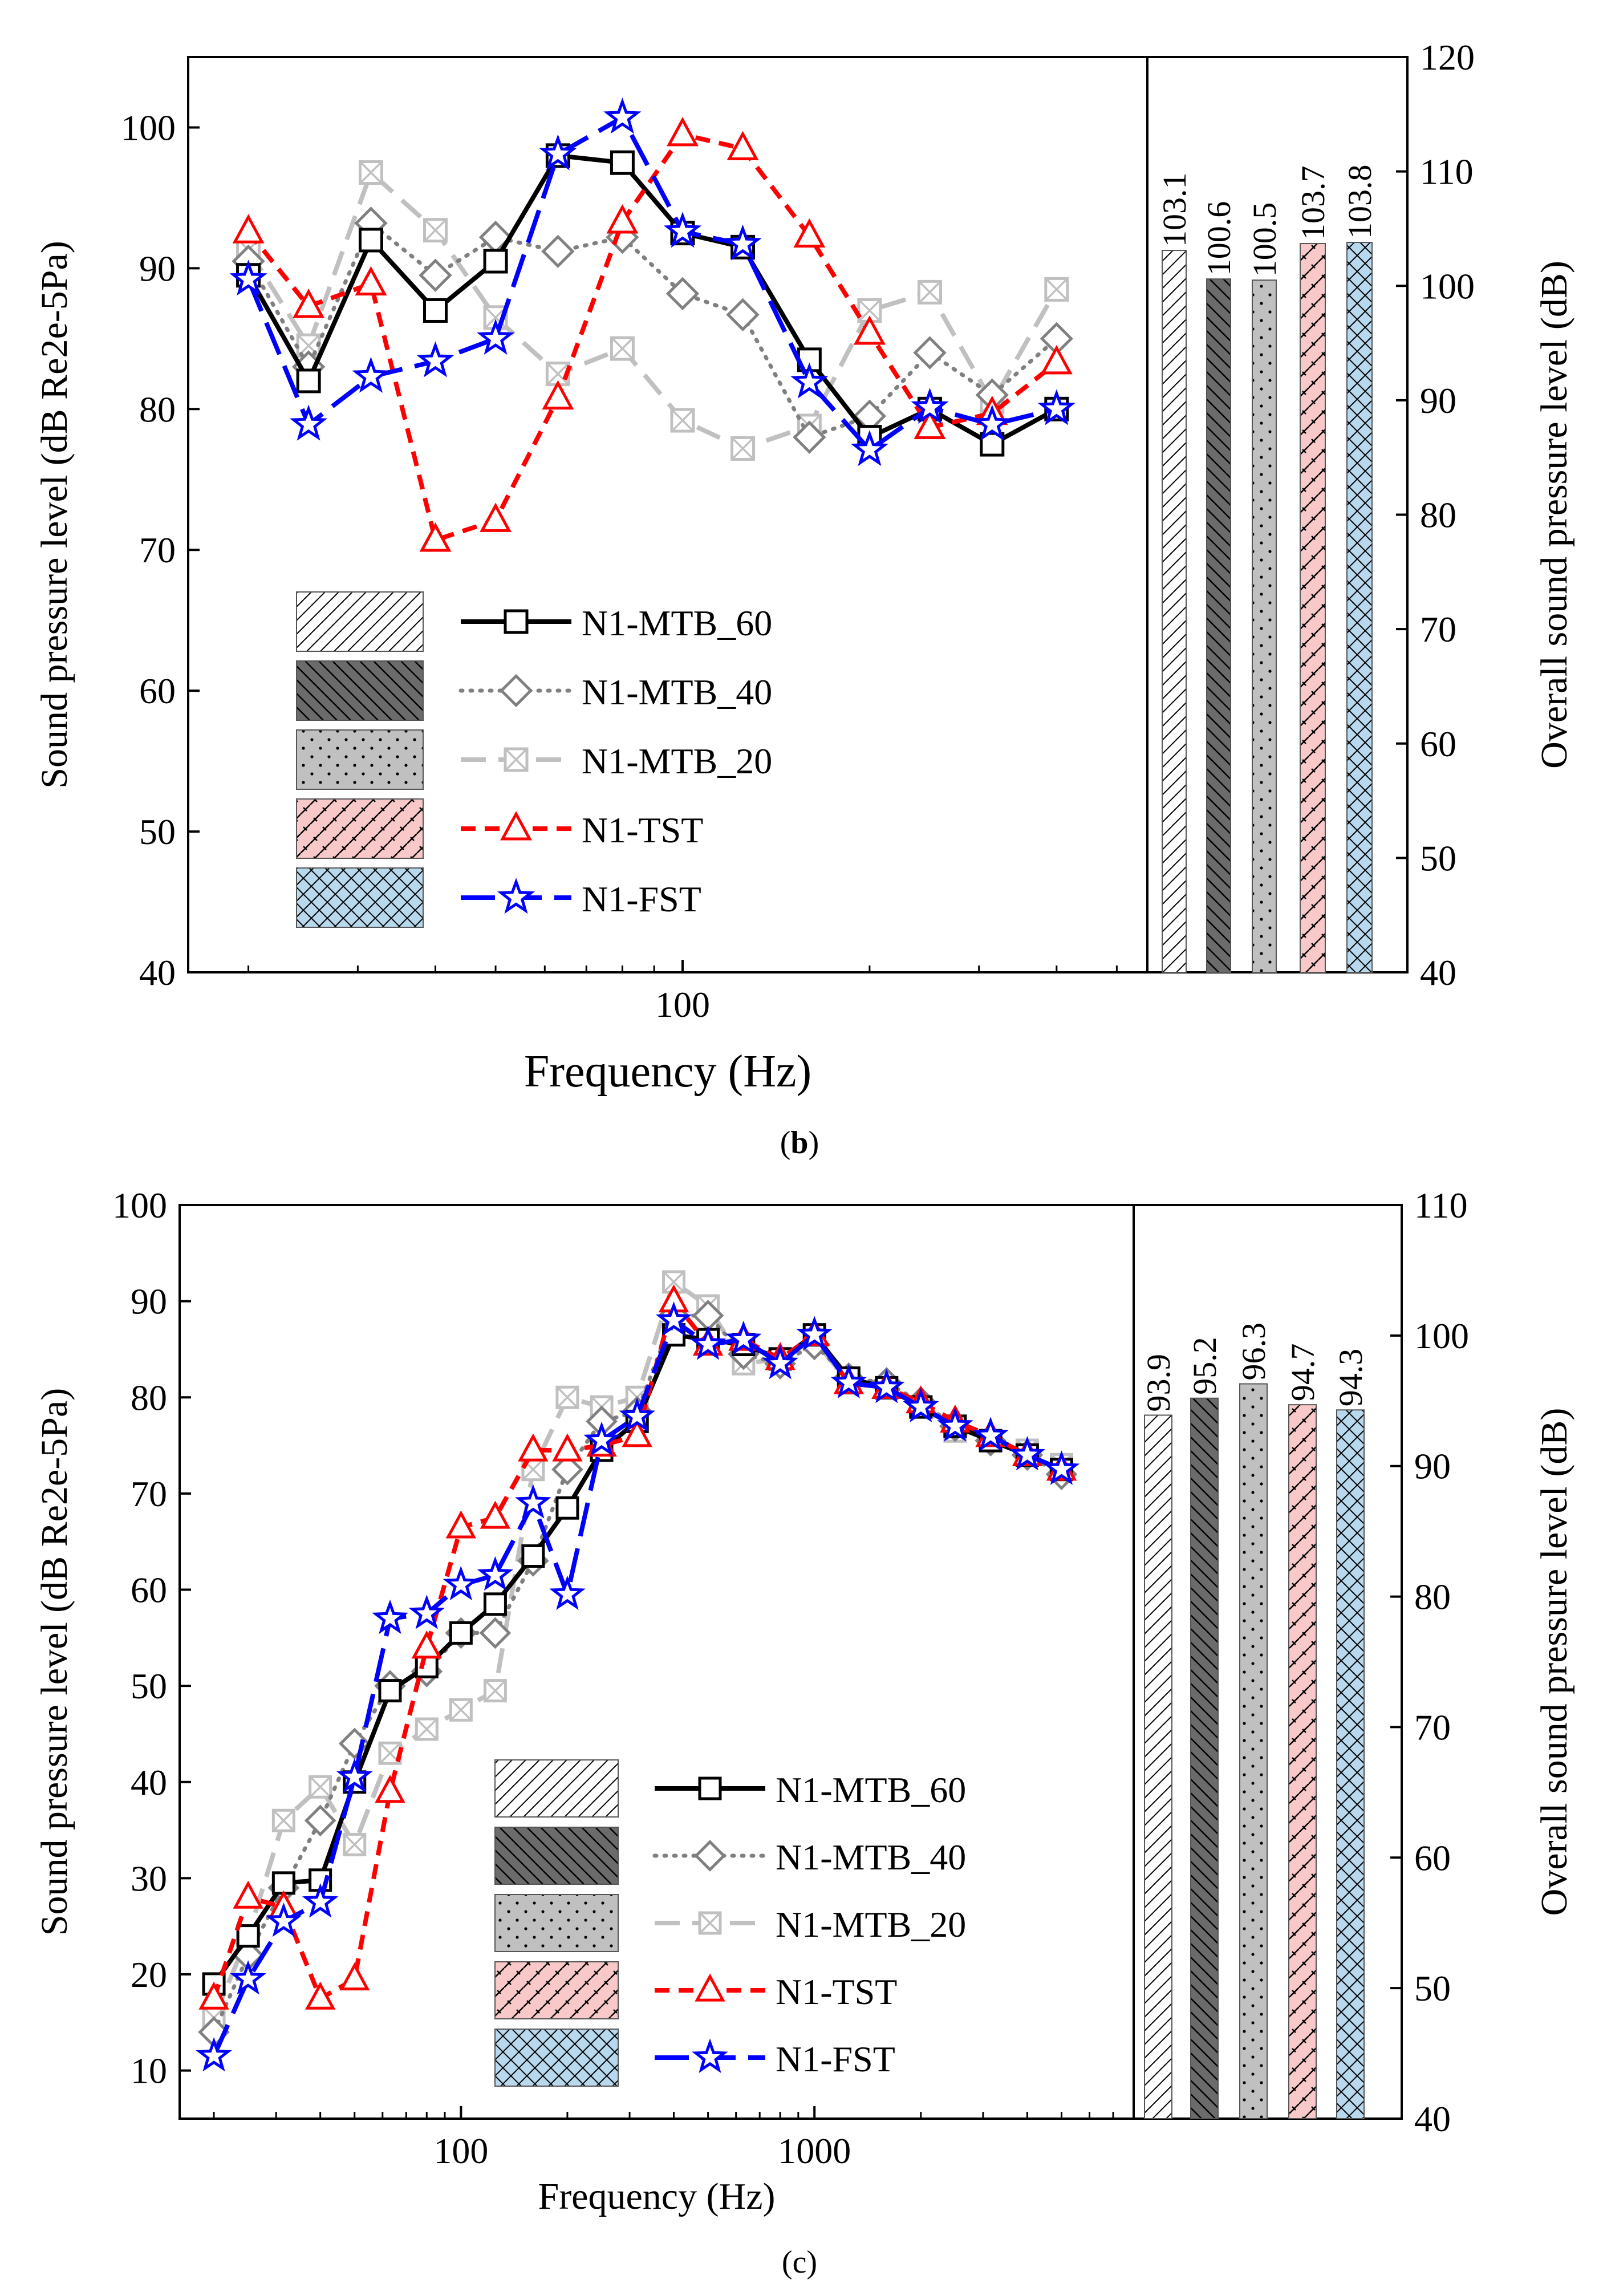 The width and height of the screenshot is (1599, 2296). What do you see at coordinates (1264, 240) in the screenshot?
I see `overall-bar-label: 100.5` at bounding box center [1264, 240].